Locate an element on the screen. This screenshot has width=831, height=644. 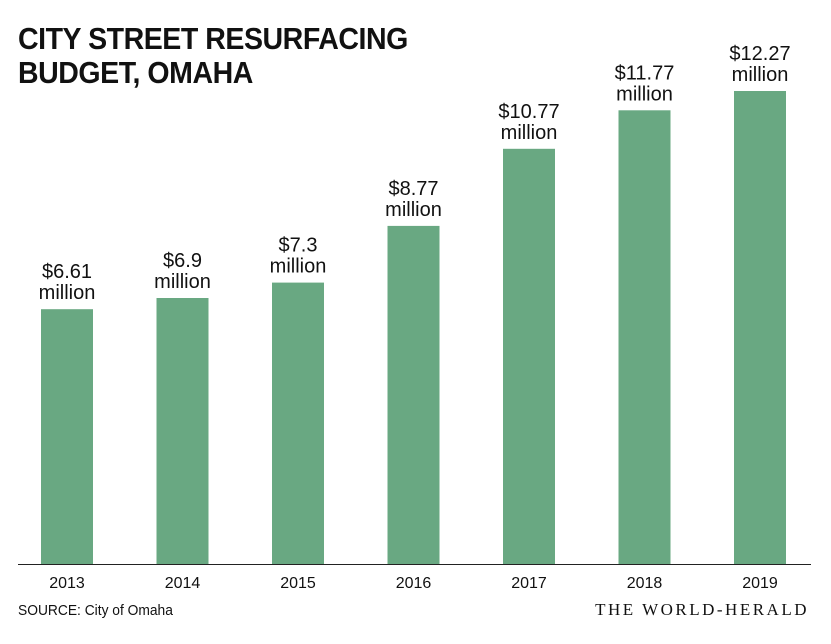
source-note: SOURCE: City of Omaha is located at coordinates (95, 610).